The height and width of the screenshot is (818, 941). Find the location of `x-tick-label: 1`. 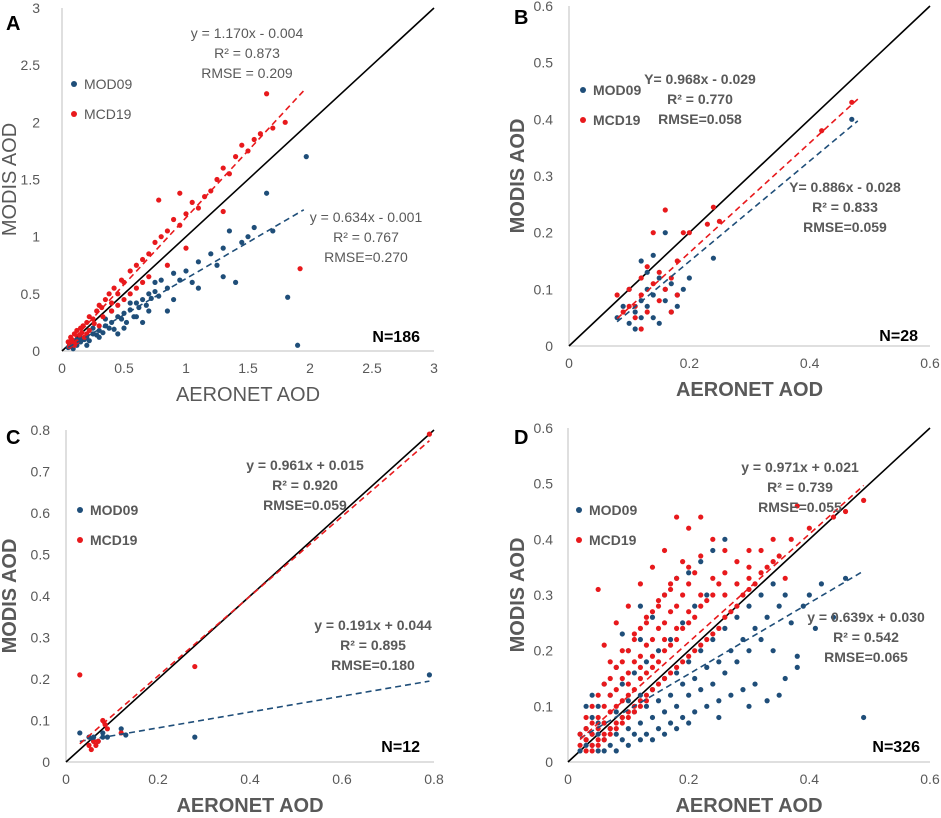

x-tick-label: 1 is located at coordinates (186, 368).